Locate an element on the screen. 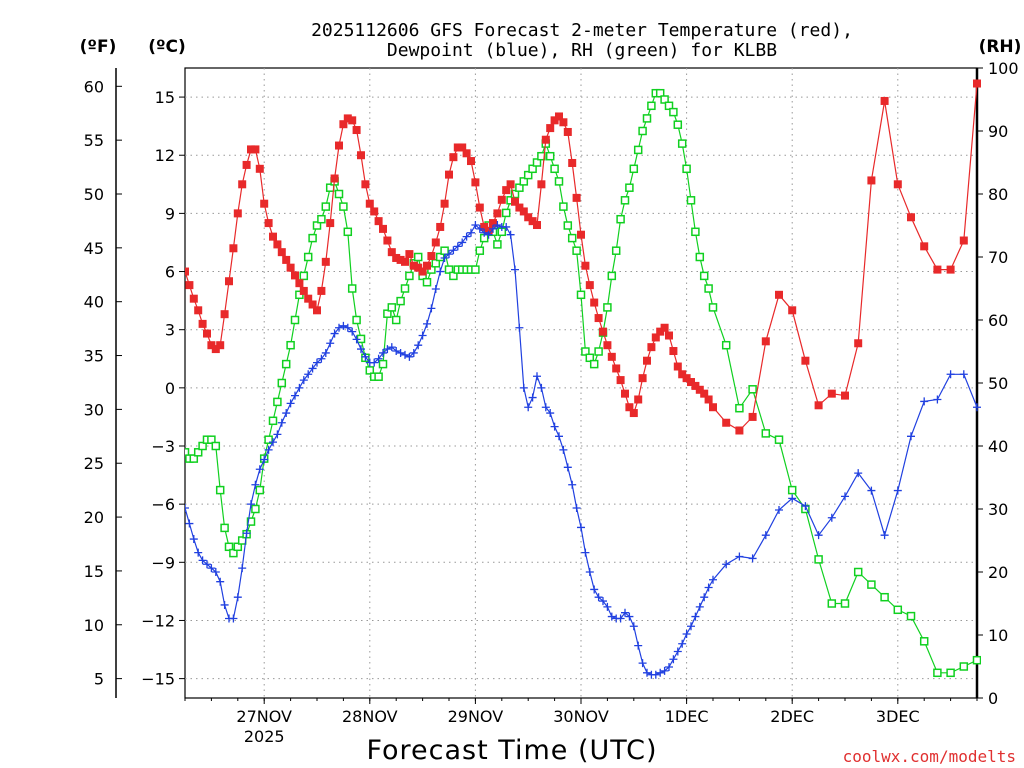 The height and width of the screenshot is (768, 1024). celsius-tick-label: −6 is located at coordinates (163, 504).